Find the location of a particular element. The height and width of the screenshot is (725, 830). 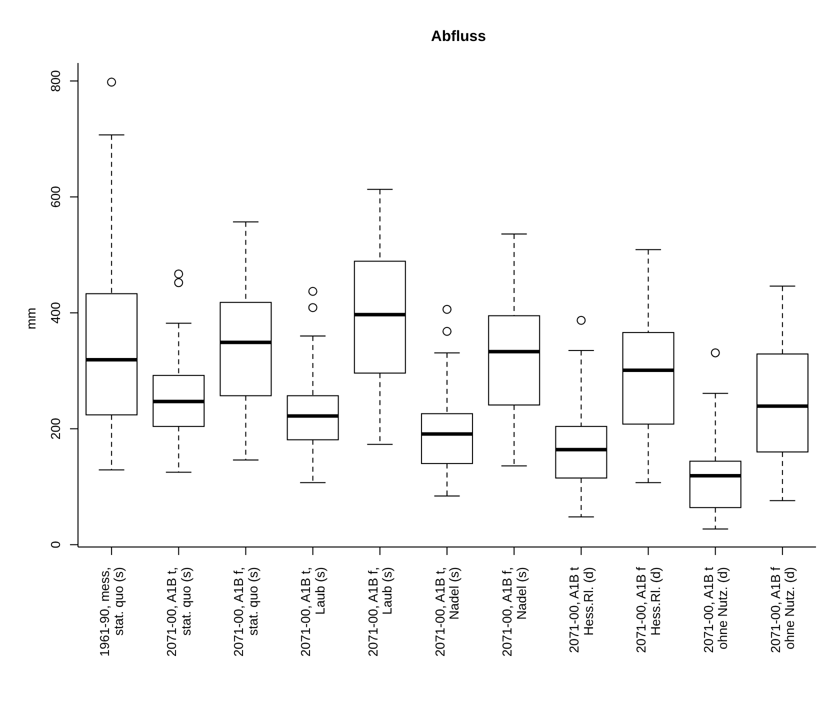

x-tick-label: 2071-00, A1B t, stat. quo (s) is located at coordinates (179, 612).